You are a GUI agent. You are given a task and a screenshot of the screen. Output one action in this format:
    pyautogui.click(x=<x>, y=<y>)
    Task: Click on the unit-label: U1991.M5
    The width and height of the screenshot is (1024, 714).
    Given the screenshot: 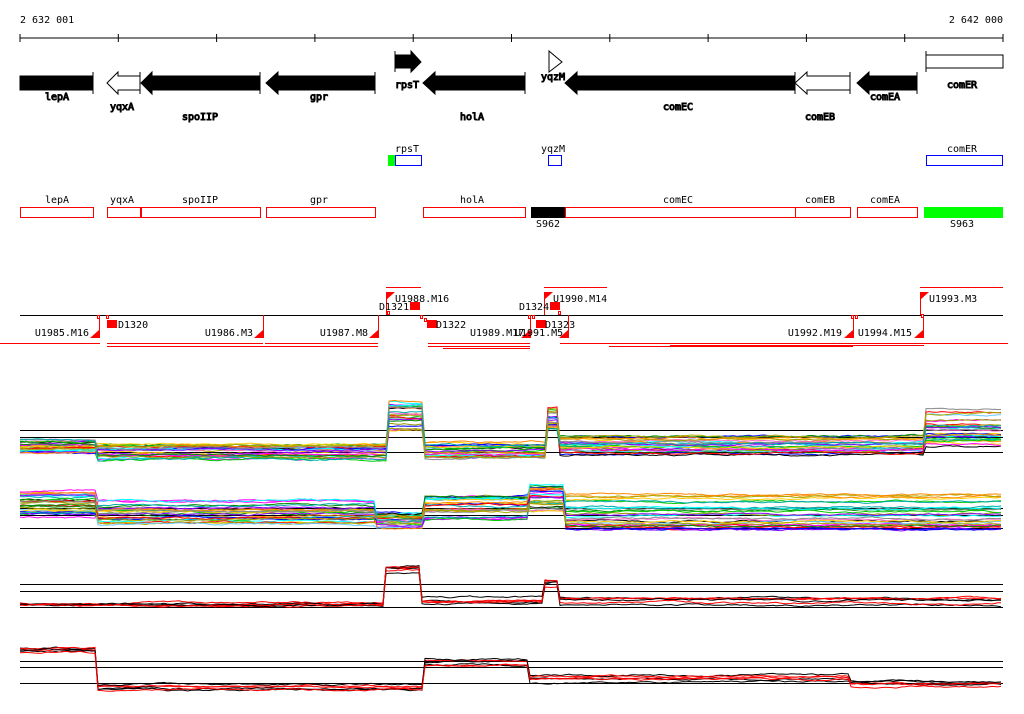 What is the action you would take?
    pyautogui.click(x=539, y=333)
    